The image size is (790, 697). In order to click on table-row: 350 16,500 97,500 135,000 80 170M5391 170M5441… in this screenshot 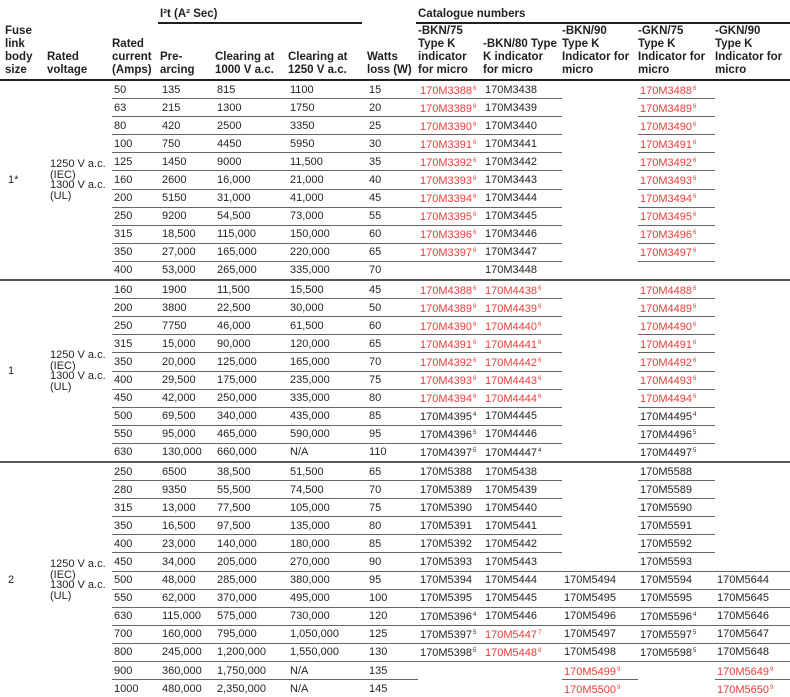, I will do `click(395, 526)`.